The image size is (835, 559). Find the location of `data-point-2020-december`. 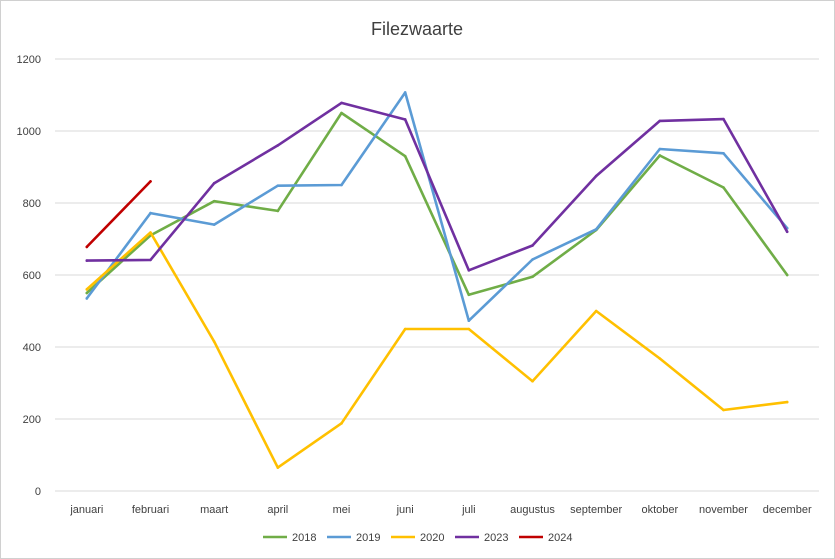

data-point-2020-december is located at coordinates (787, 402).